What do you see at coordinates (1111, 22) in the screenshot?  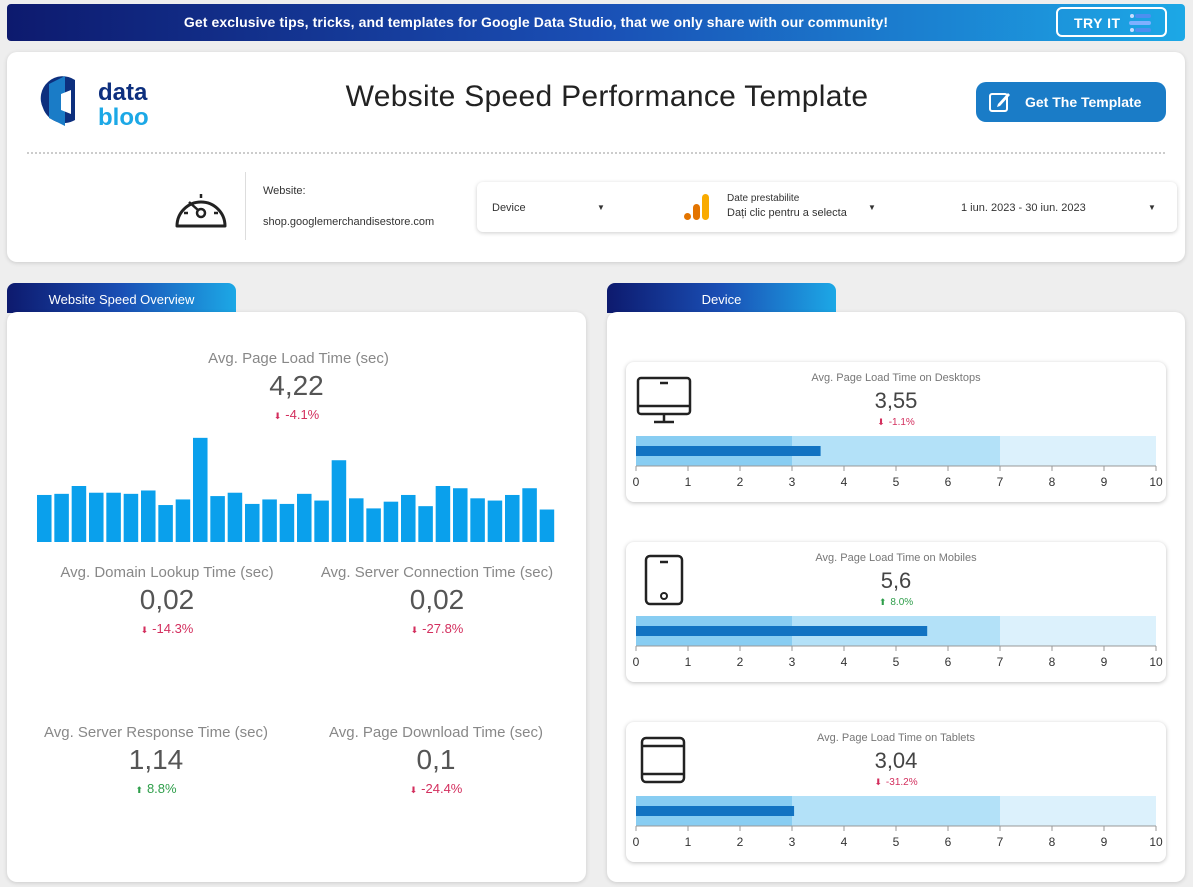 I see `try-it-button: TRY IT` at bounding box center [1111, 22].